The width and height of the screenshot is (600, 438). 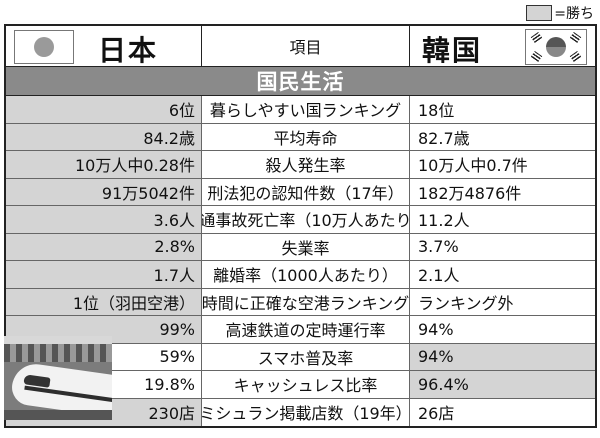 What do you see at coordinates (306, 136) in the screenshot?
I see `item-label: 平均寿命` at bounding box center [306, 136].